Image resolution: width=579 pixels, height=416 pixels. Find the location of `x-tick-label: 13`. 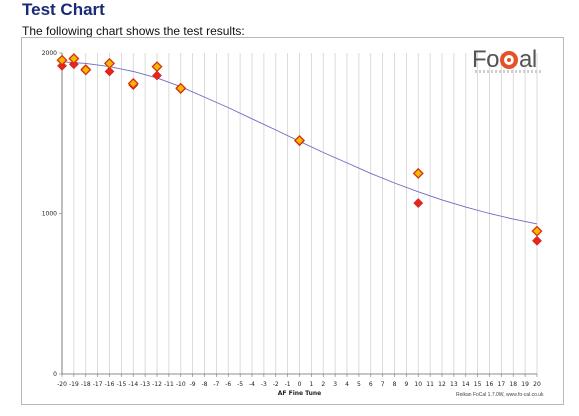

x-tick-label: 13 is located at coordinates (454, 384).